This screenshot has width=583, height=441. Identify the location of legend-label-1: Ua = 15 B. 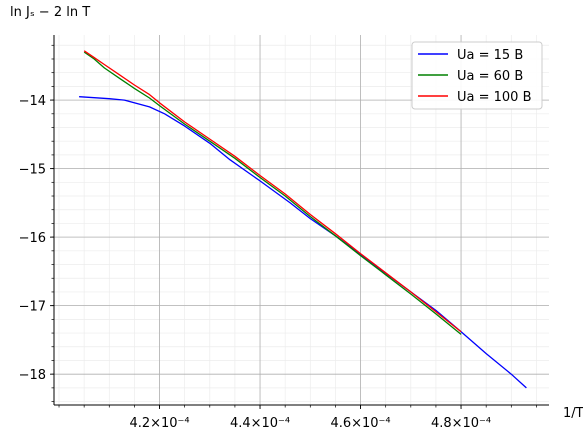
(490, 55).